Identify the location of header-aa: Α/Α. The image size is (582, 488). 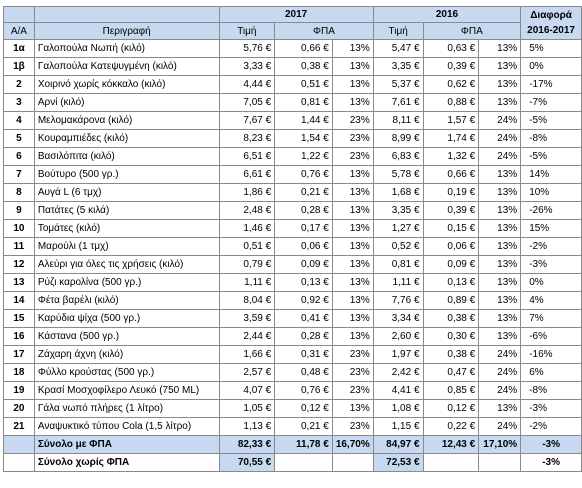
(19, 31).